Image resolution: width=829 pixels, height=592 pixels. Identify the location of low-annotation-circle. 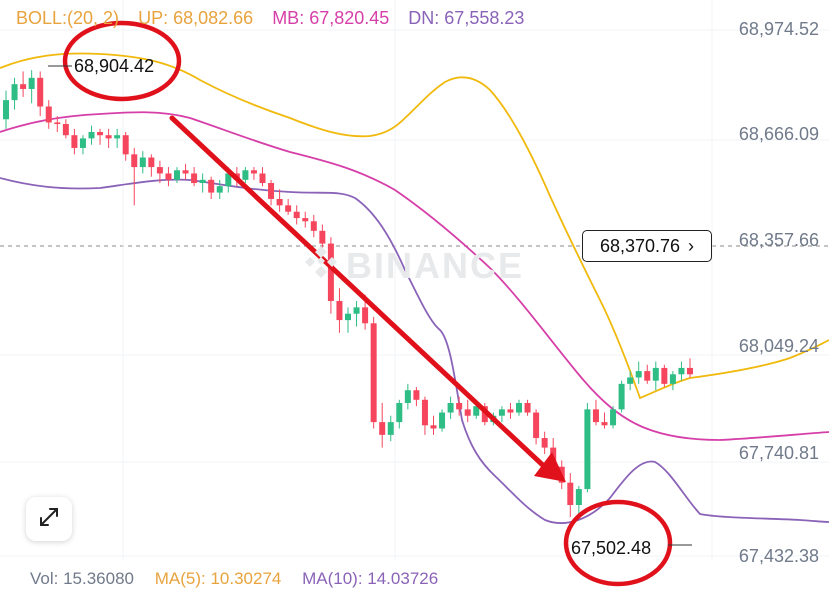
(618, 543).